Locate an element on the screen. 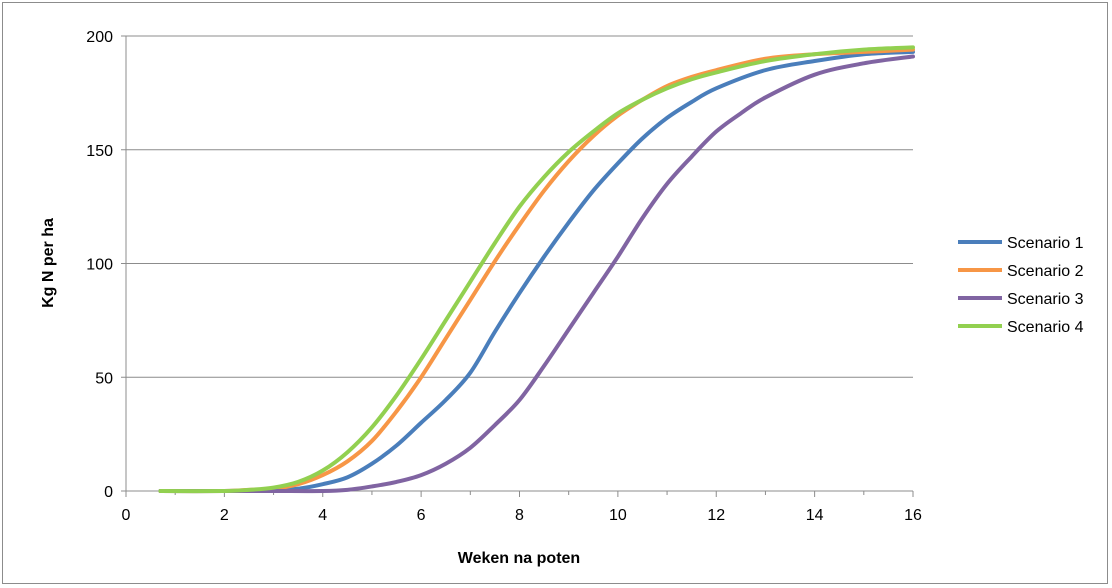 This screenshot has width=1112, height=588. x-tick-label: 0 is located at coordinates (126, 515).